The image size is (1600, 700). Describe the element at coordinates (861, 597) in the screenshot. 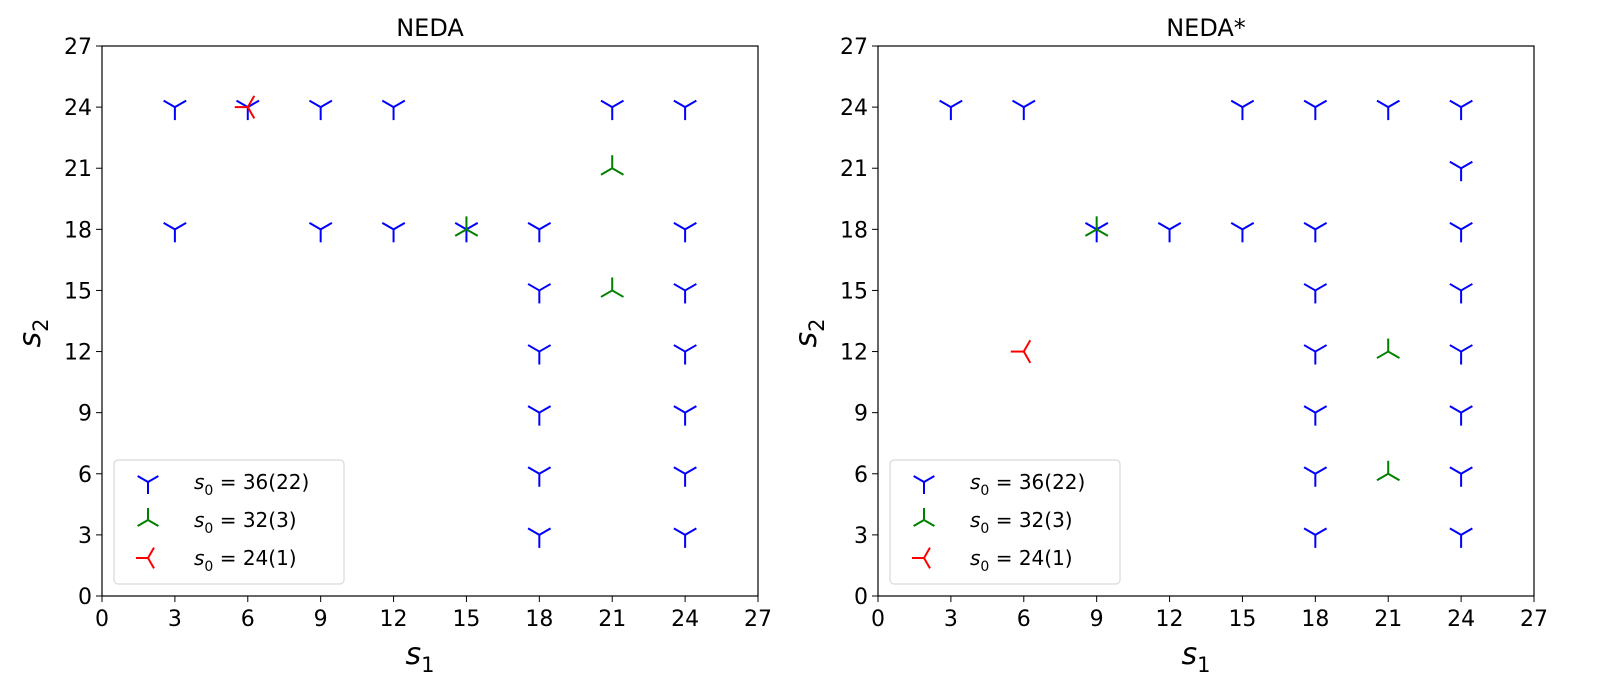

I see `y-tick-label: 0` at that location.